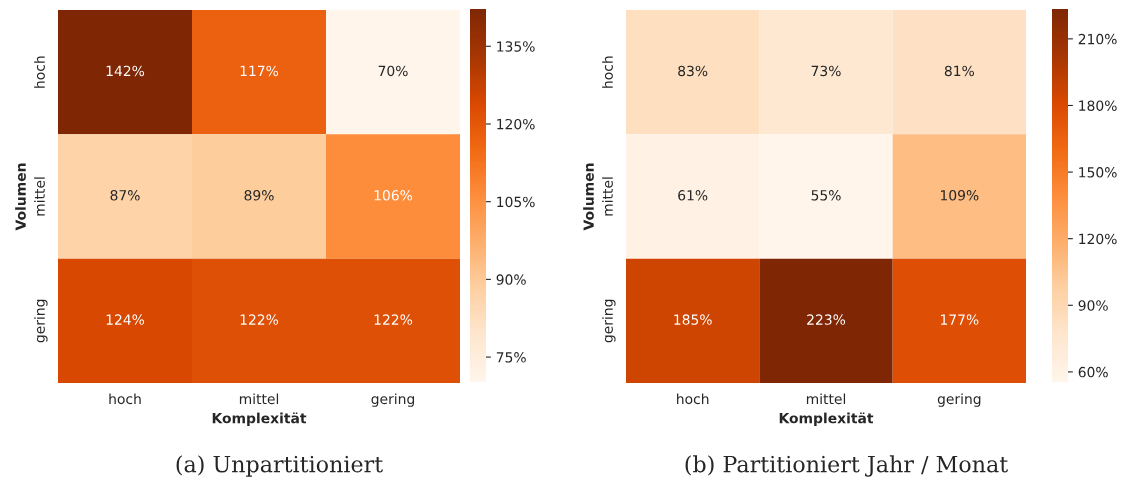 Image resolution: width=1123 pixels, height=481 pixels. Describe the element at coordinates (1098, 172) in the screenshot. I see `color-bar-label: 150%` at that location.